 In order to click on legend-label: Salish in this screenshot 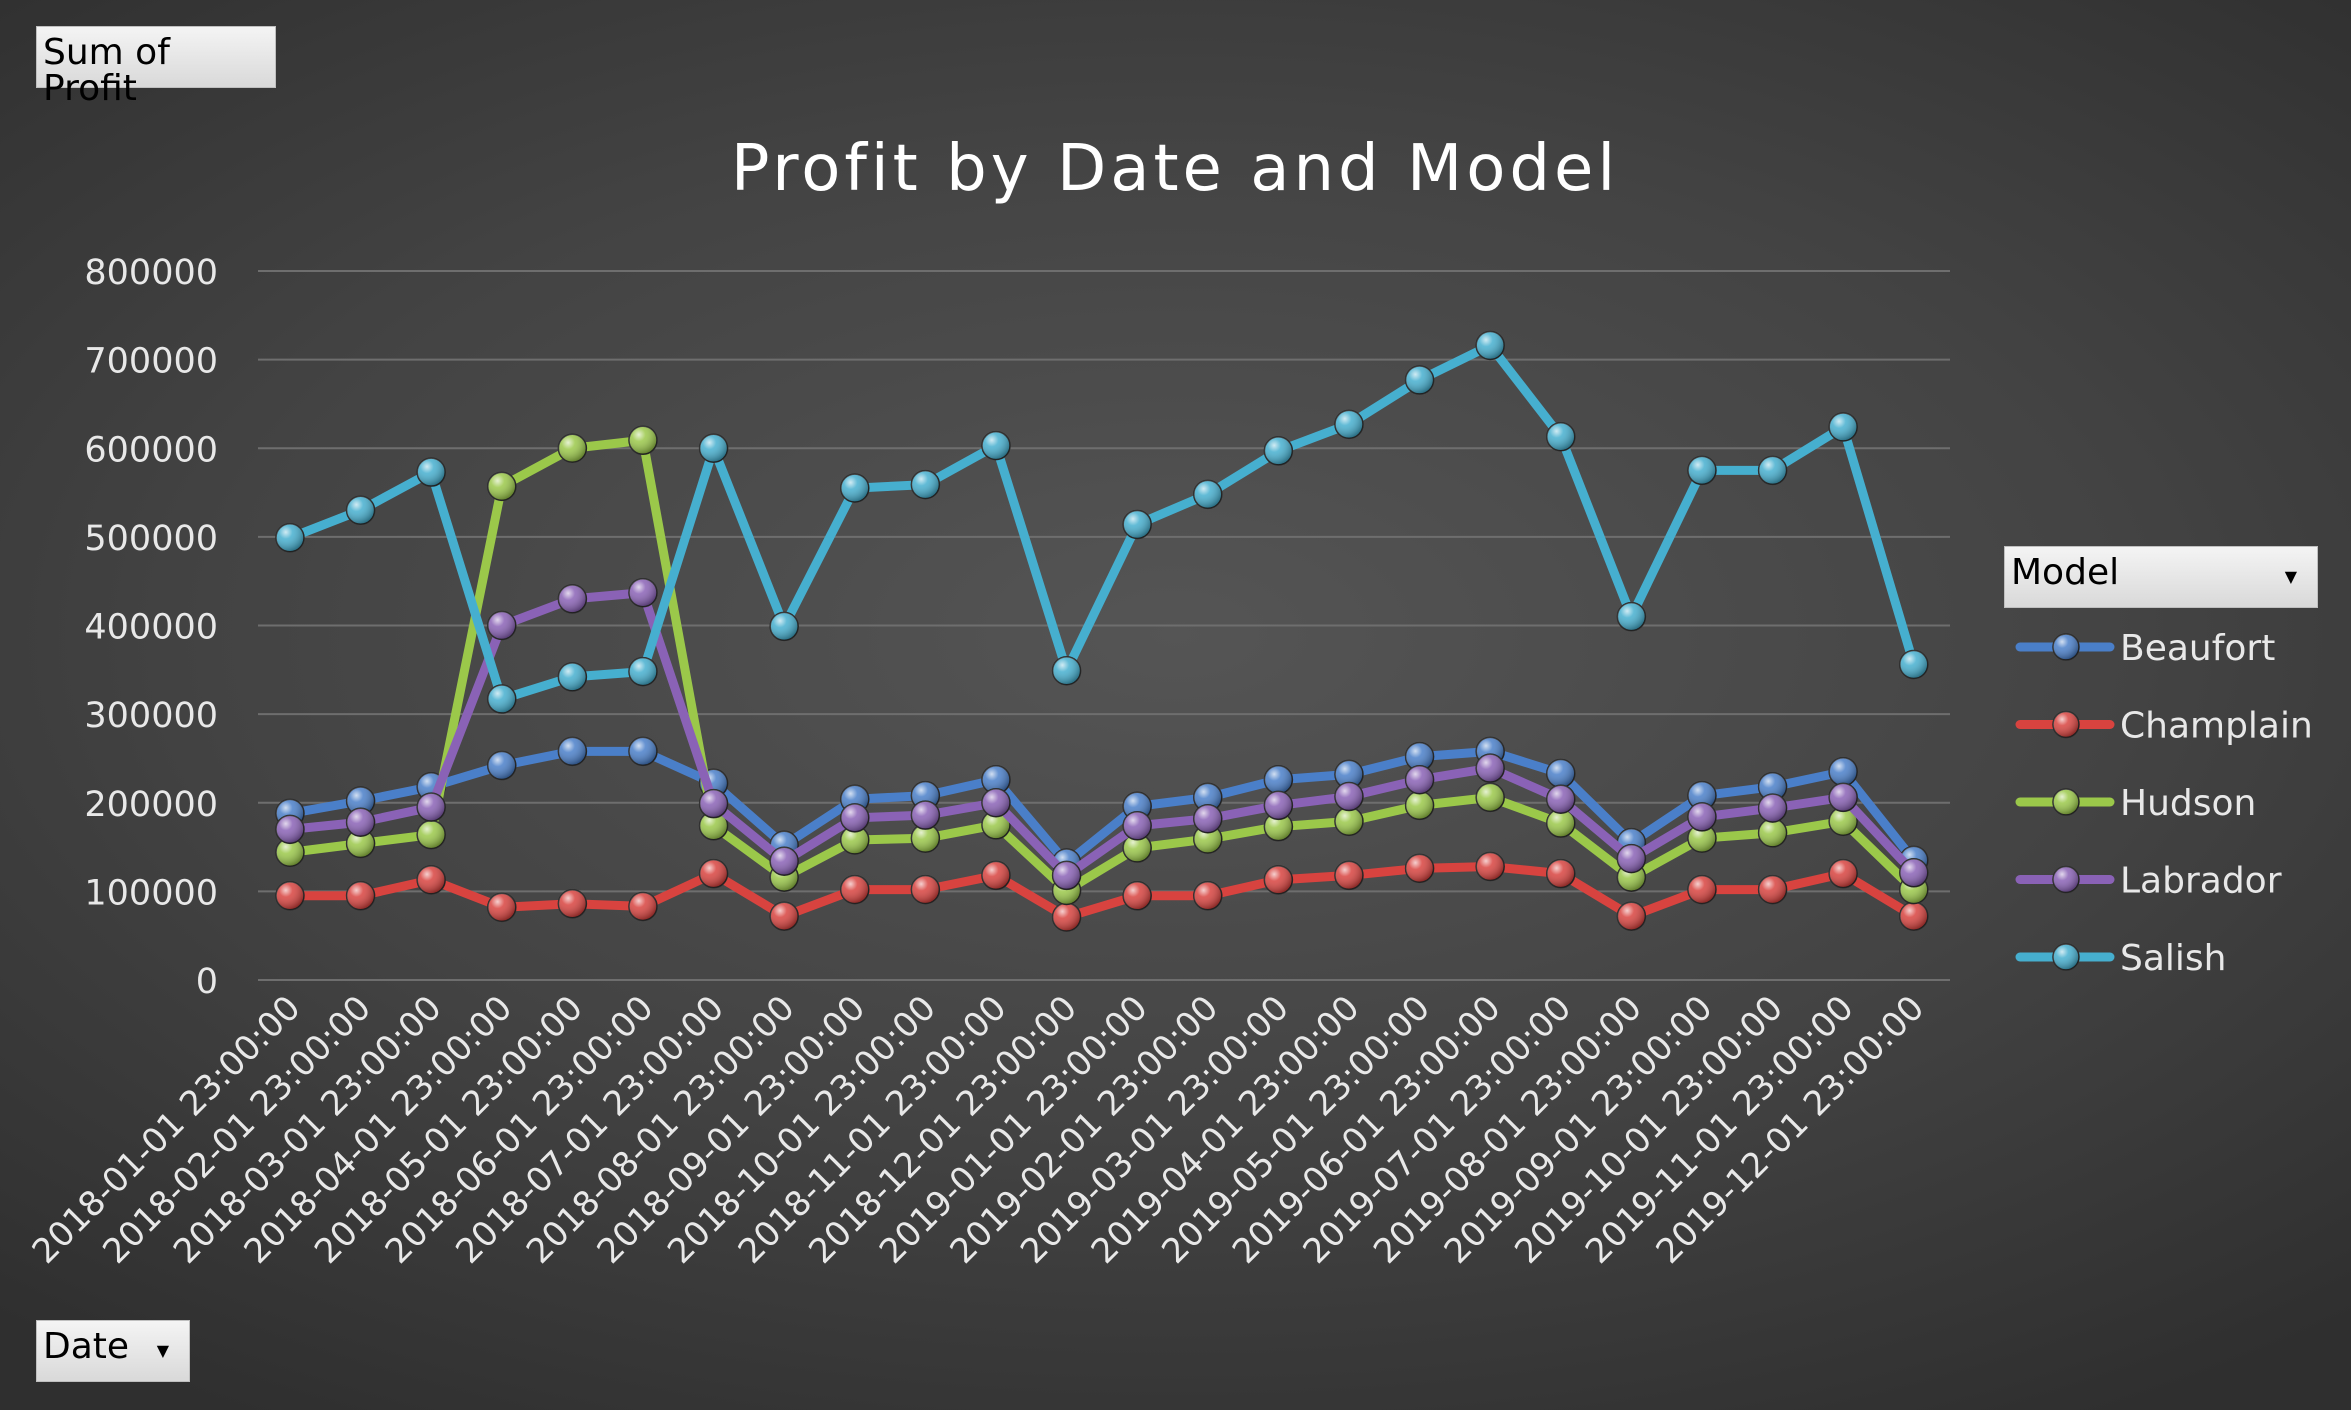, I will do `click(2173, 958)`.